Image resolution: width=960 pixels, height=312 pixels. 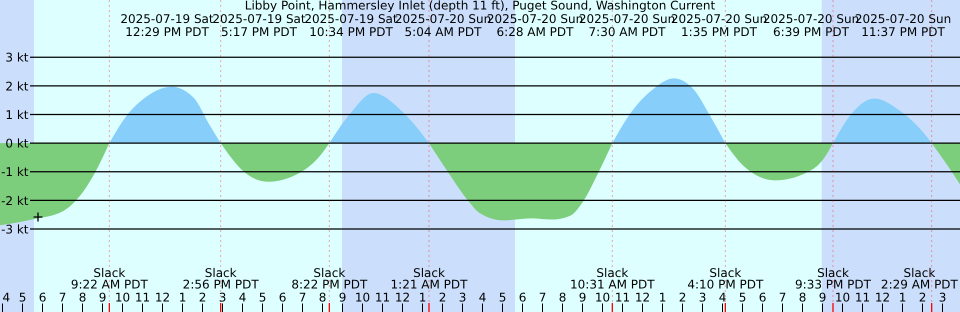 What do you see at coordinates (167, 25) in the screenshot?
I see `annotation: 2025-07-19 Sat 12:29 PM PDT` at bounding box center [167, 25].